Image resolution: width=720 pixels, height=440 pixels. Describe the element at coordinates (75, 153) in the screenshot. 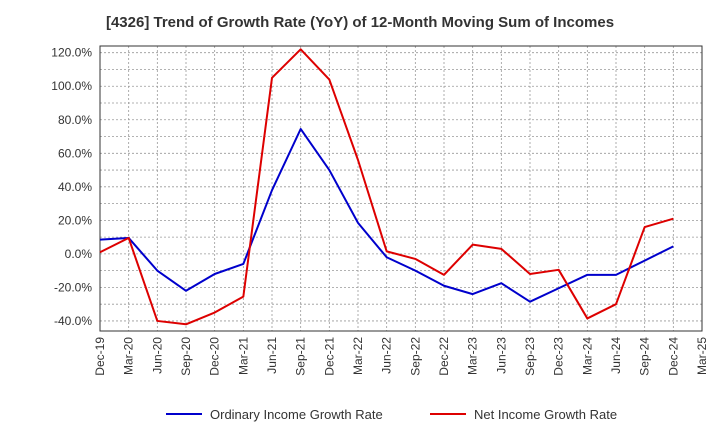

I see `y-tick-label: 60.0%` at that location.